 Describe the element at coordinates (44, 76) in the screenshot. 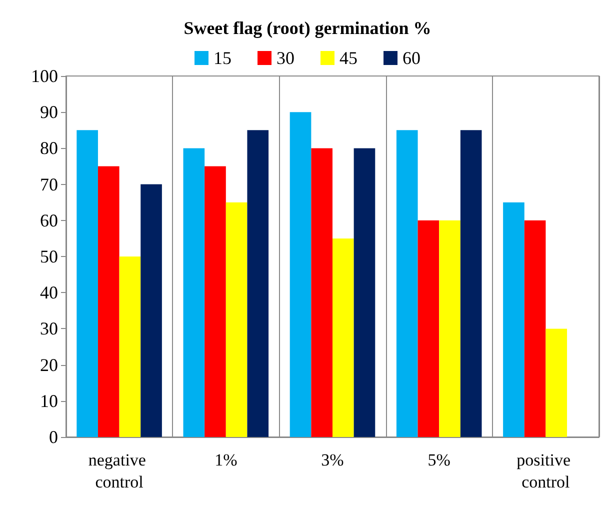

I see `y-tick-label: 100` at that location.